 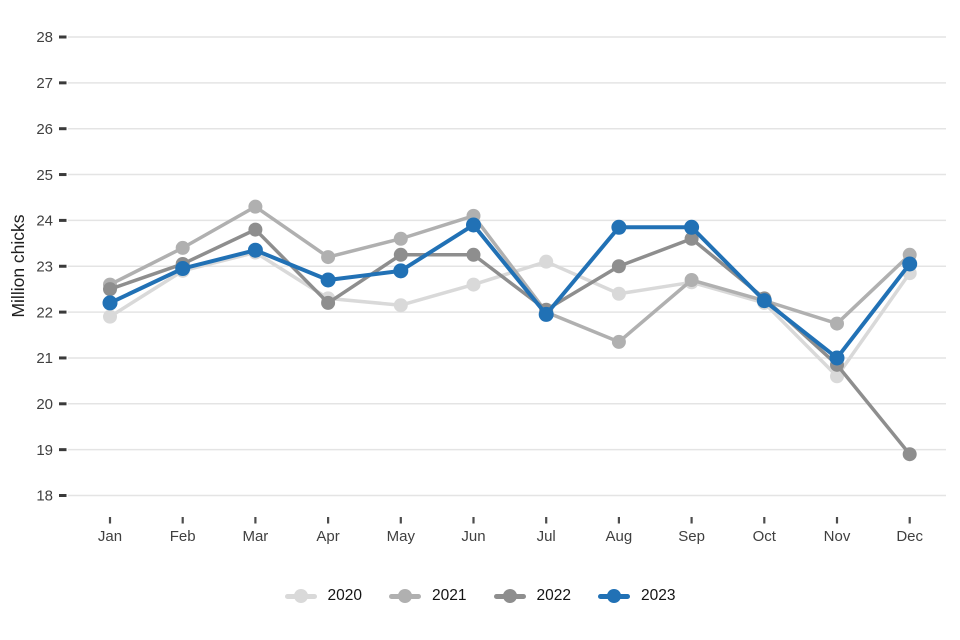 I want to click on legend-item-2023: 2023, so click(x=636, y=596).